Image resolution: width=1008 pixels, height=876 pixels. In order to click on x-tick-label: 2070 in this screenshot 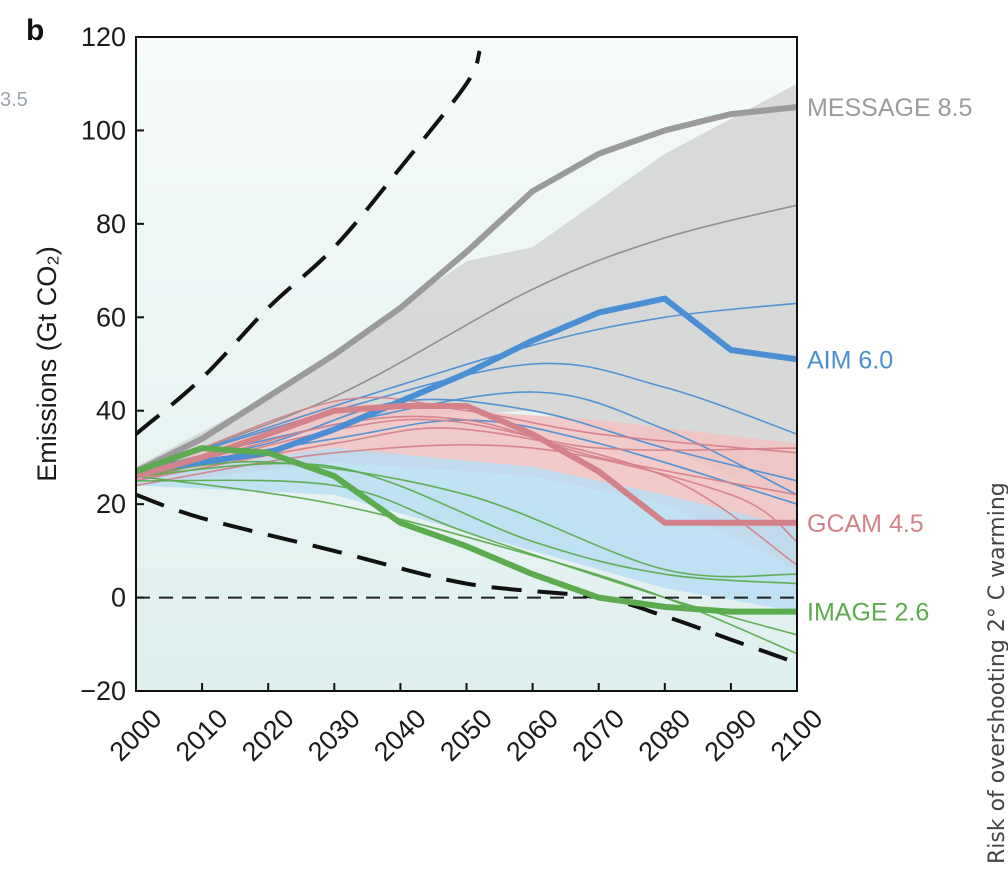, I will do `click(599, 735)`.